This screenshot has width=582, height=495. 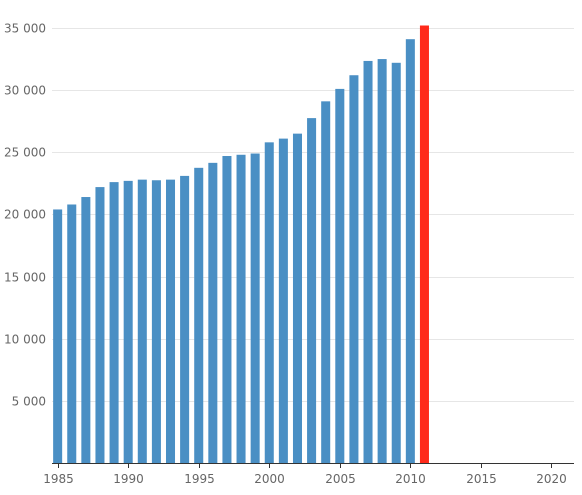 What do you see at coordinates (25, 278) in the screenshot?
I see `y-tick-label: 15 000` at bounding box center [25, 278].